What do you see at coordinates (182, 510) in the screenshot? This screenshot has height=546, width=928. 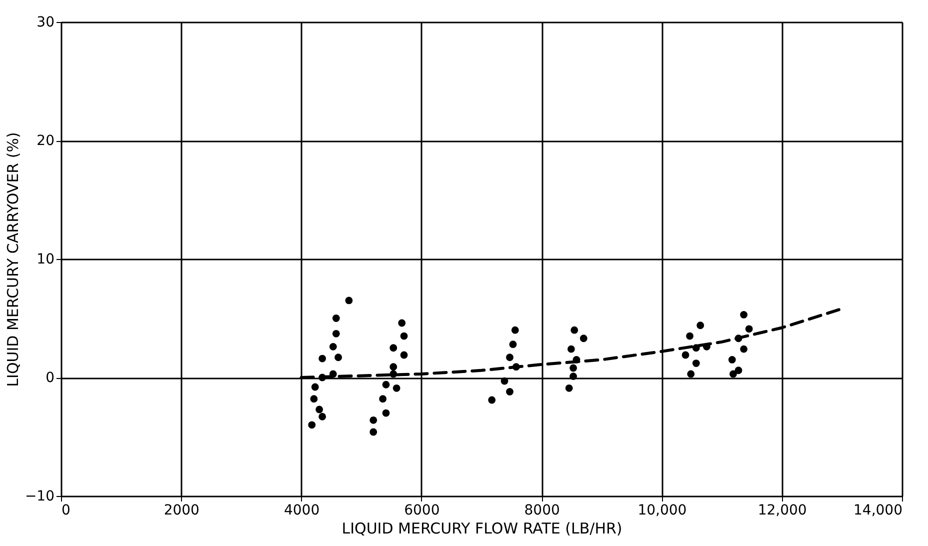 I see `x-tick-label: 2000` at bounding box center [182, 510].